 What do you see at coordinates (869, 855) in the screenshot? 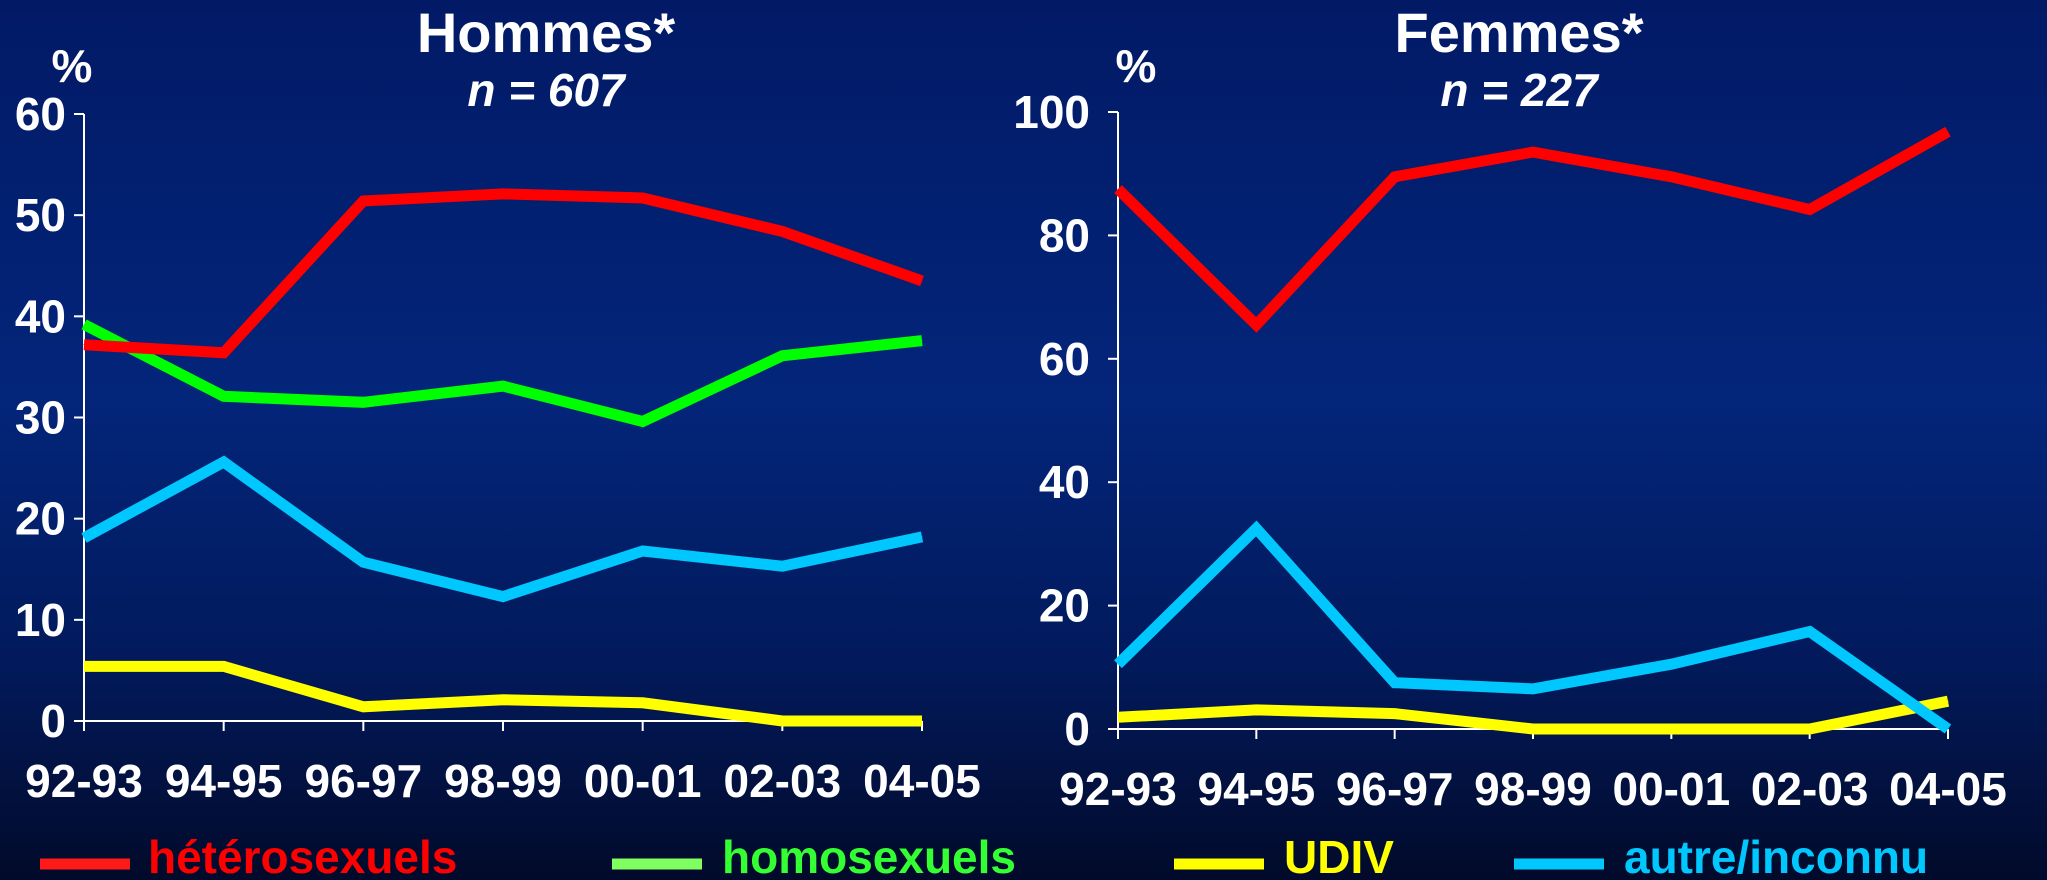
I see `legend-label-homosexuels: homosexuels` at bounding box center [869, 855].